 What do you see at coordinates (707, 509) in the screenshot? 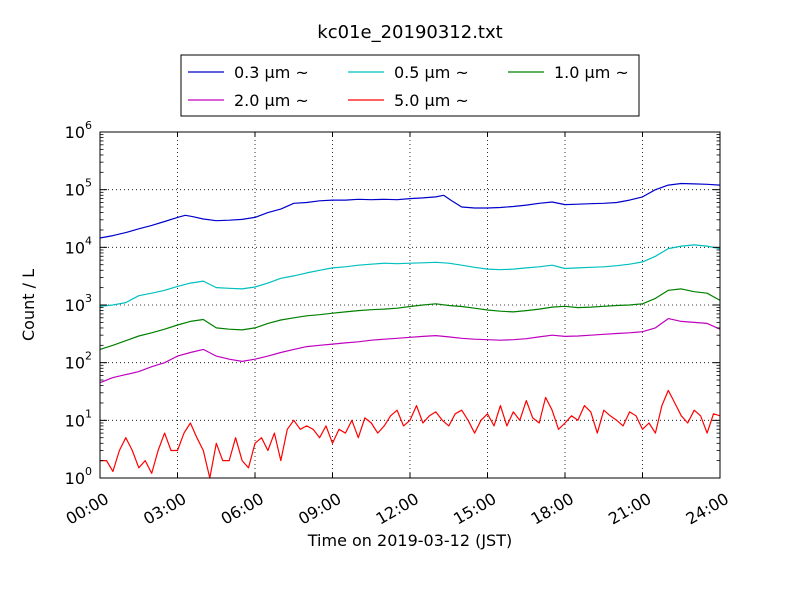
I see `x-tick-label: 24:00` at bounding box center [707, 509].